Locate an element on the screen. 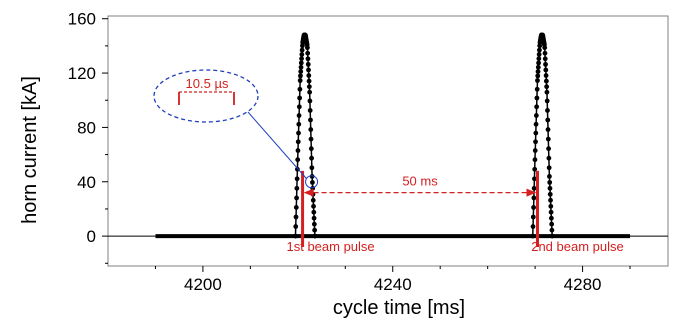 Image resolution: width=684 pixels, height=324 pixels. x-axis-title: cycle time [ms] is located at coordinates (399, 308).